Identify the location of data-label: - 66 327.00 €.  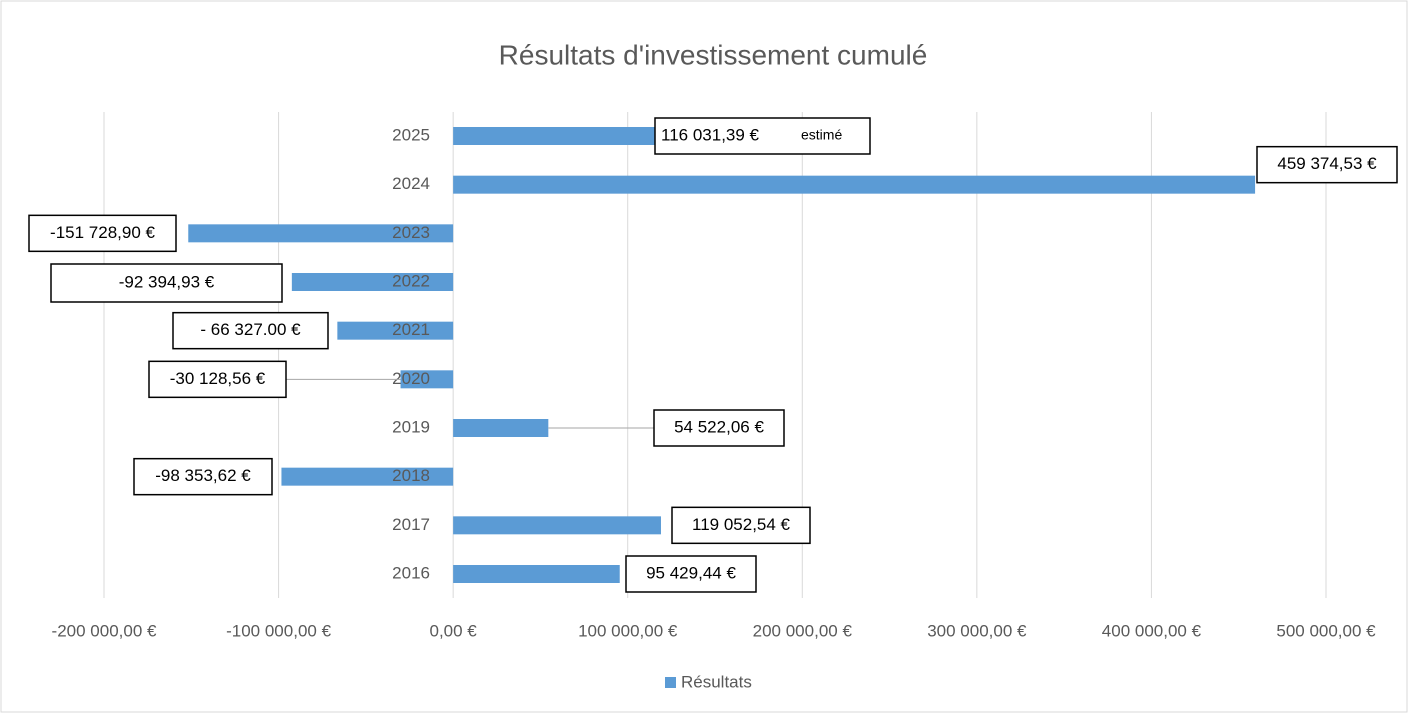
(250, 330).